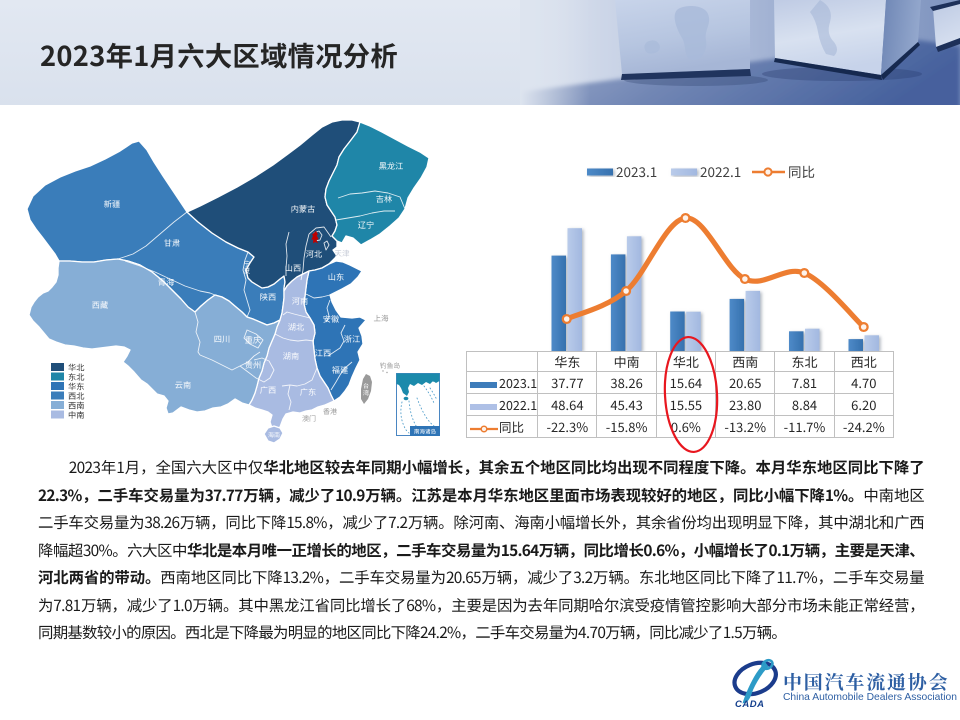 This screenshot has width=960, height=720. I want to click on svg-text: 夏, so click(247, 270).